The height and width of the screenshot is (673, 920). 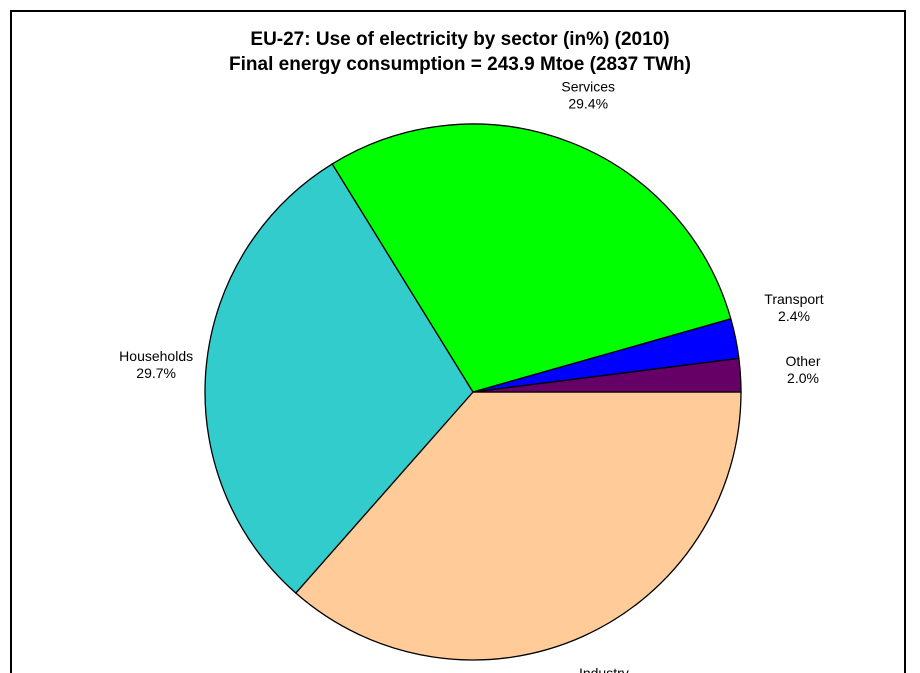 What do you see at coordinates (604, 669) in the screenshot?
I see `slice-label-industry: Industry` at bounding box center [604, 669].